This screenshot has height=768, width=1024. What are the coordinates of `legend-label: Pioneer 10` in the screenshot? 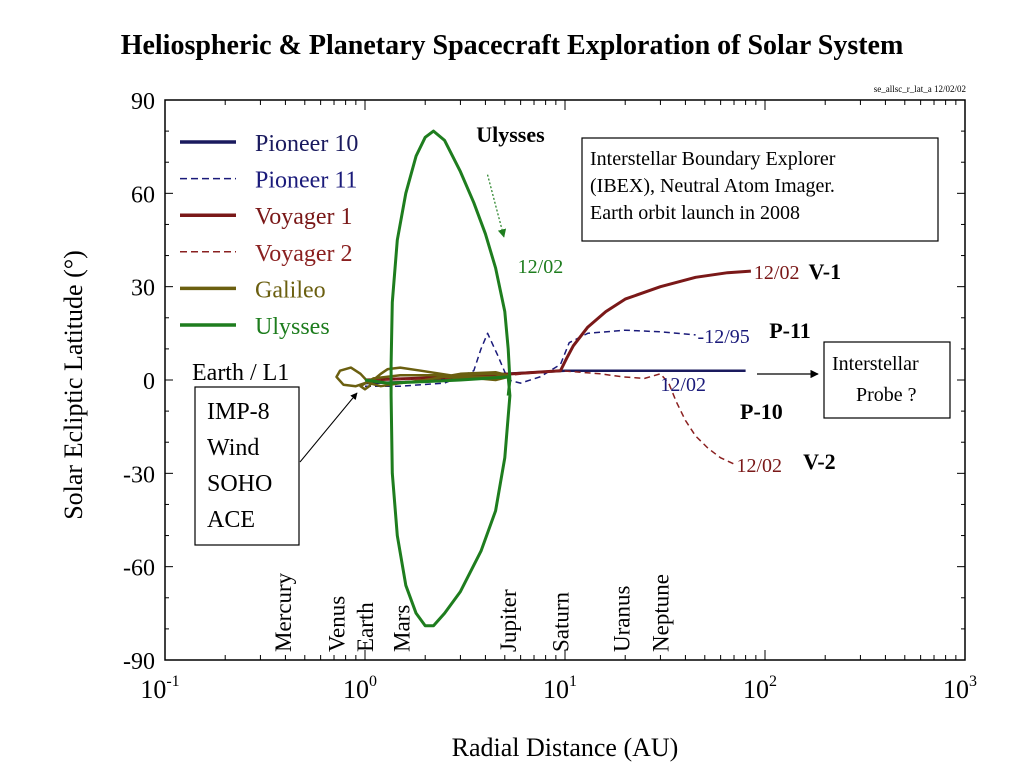 It's located at (306, 144).